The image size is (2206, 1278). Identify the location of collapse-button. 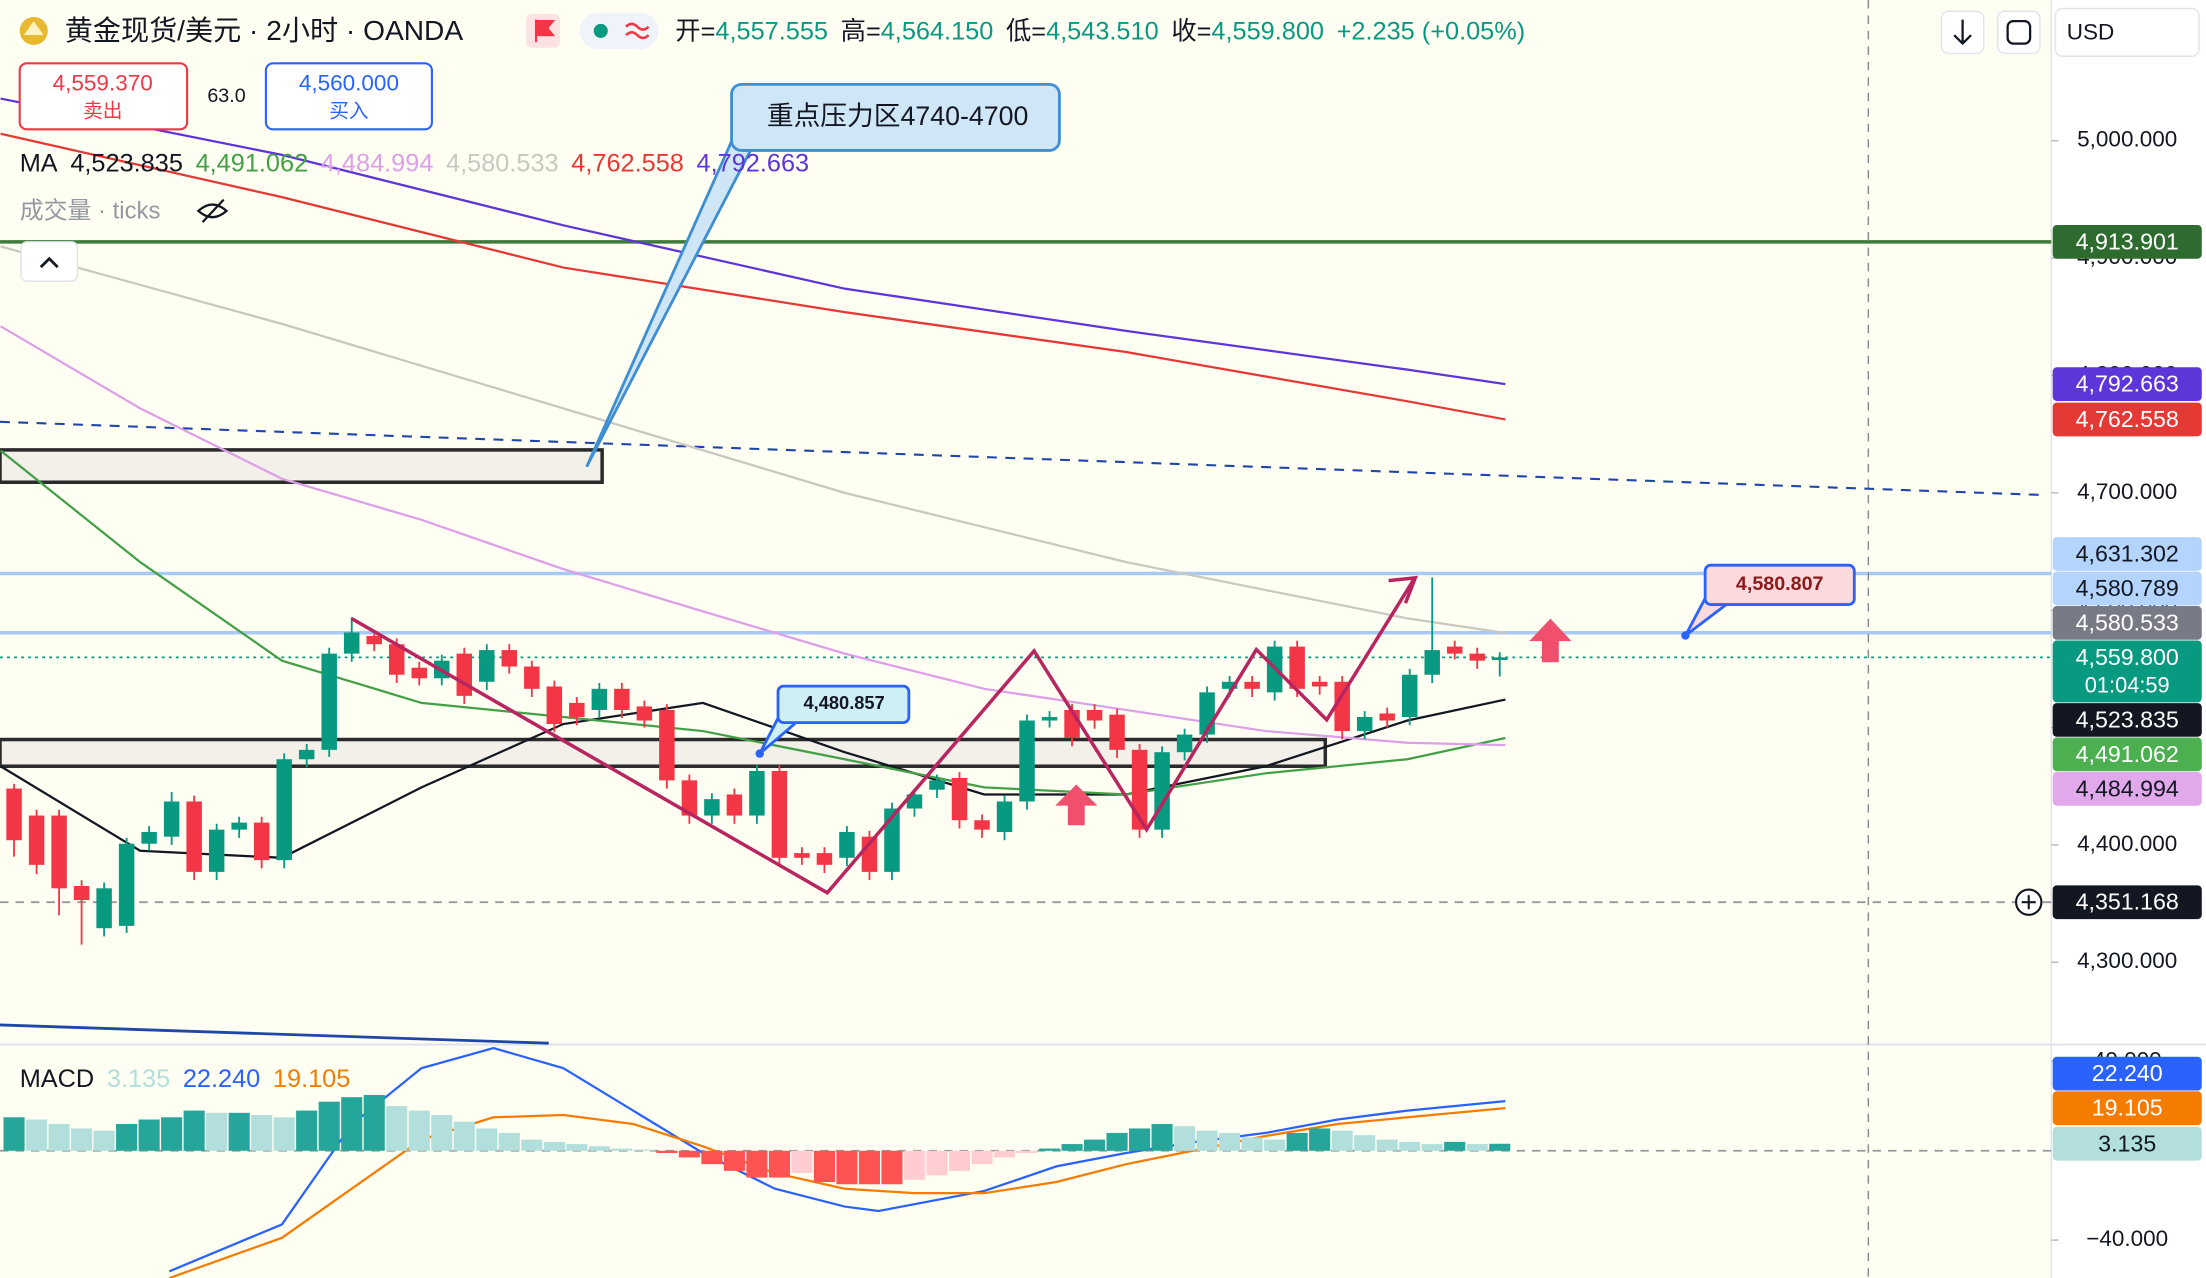
(49, 261).